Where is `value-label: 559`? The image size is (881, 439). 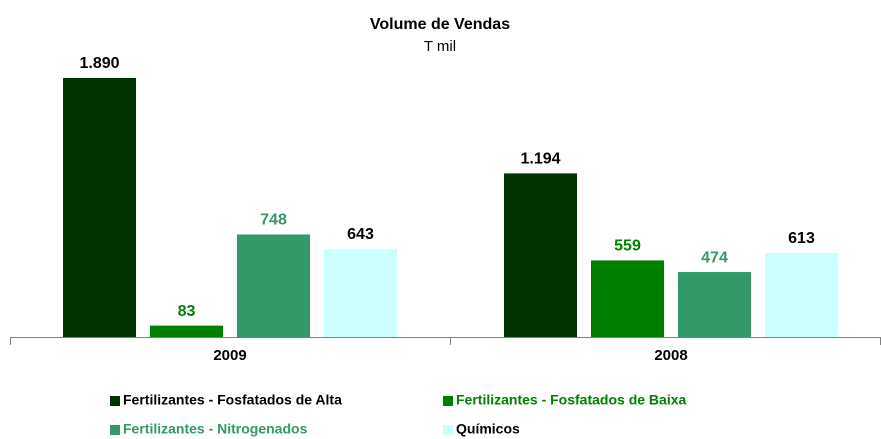
value-label: 559 is located at coordinates (627, 246).